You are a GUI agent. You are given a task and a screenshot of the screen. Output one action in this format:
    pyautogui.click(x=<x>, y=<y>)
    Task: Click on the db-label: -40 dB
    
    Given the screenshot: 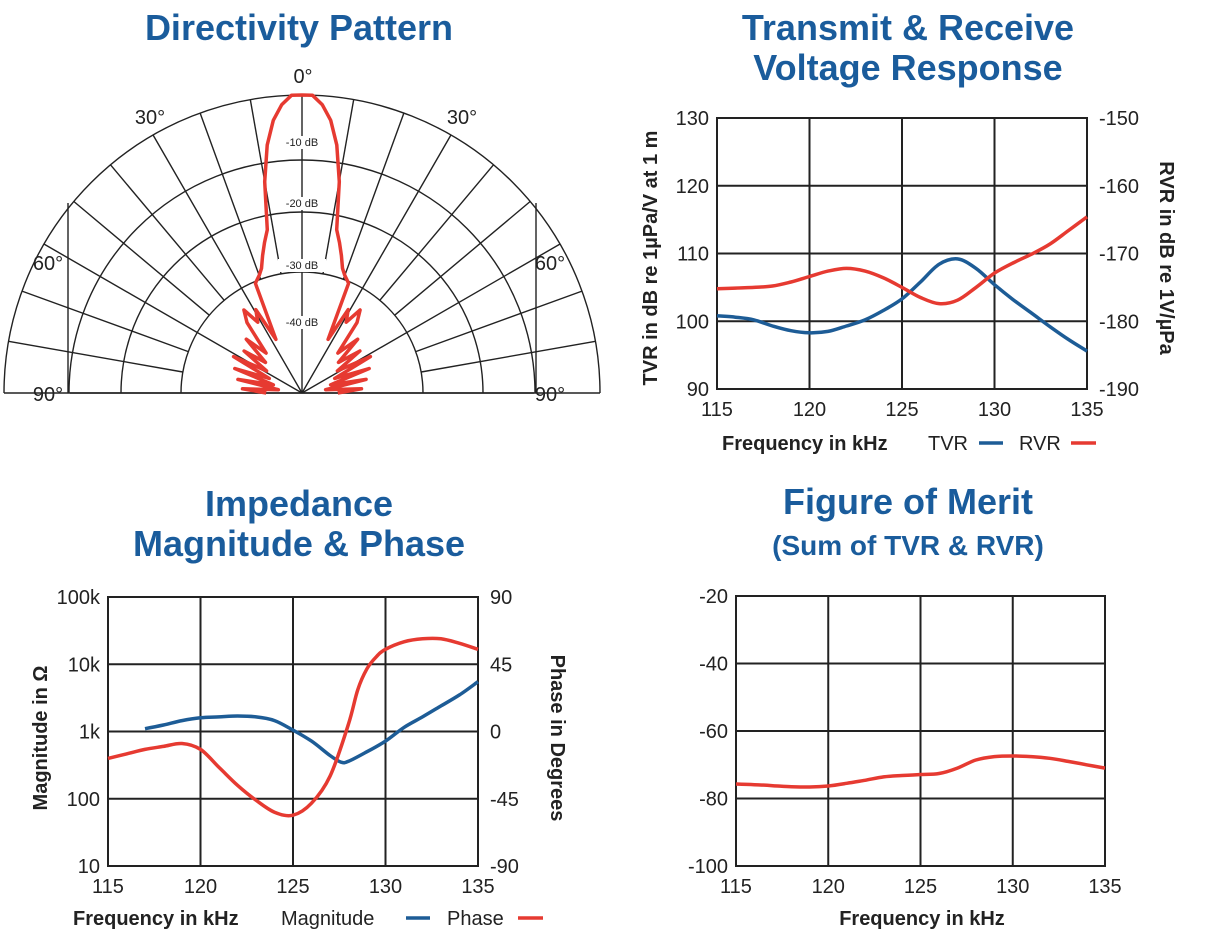 What is the action you would take?
    pyautogui.click(x=302, y=323)
    